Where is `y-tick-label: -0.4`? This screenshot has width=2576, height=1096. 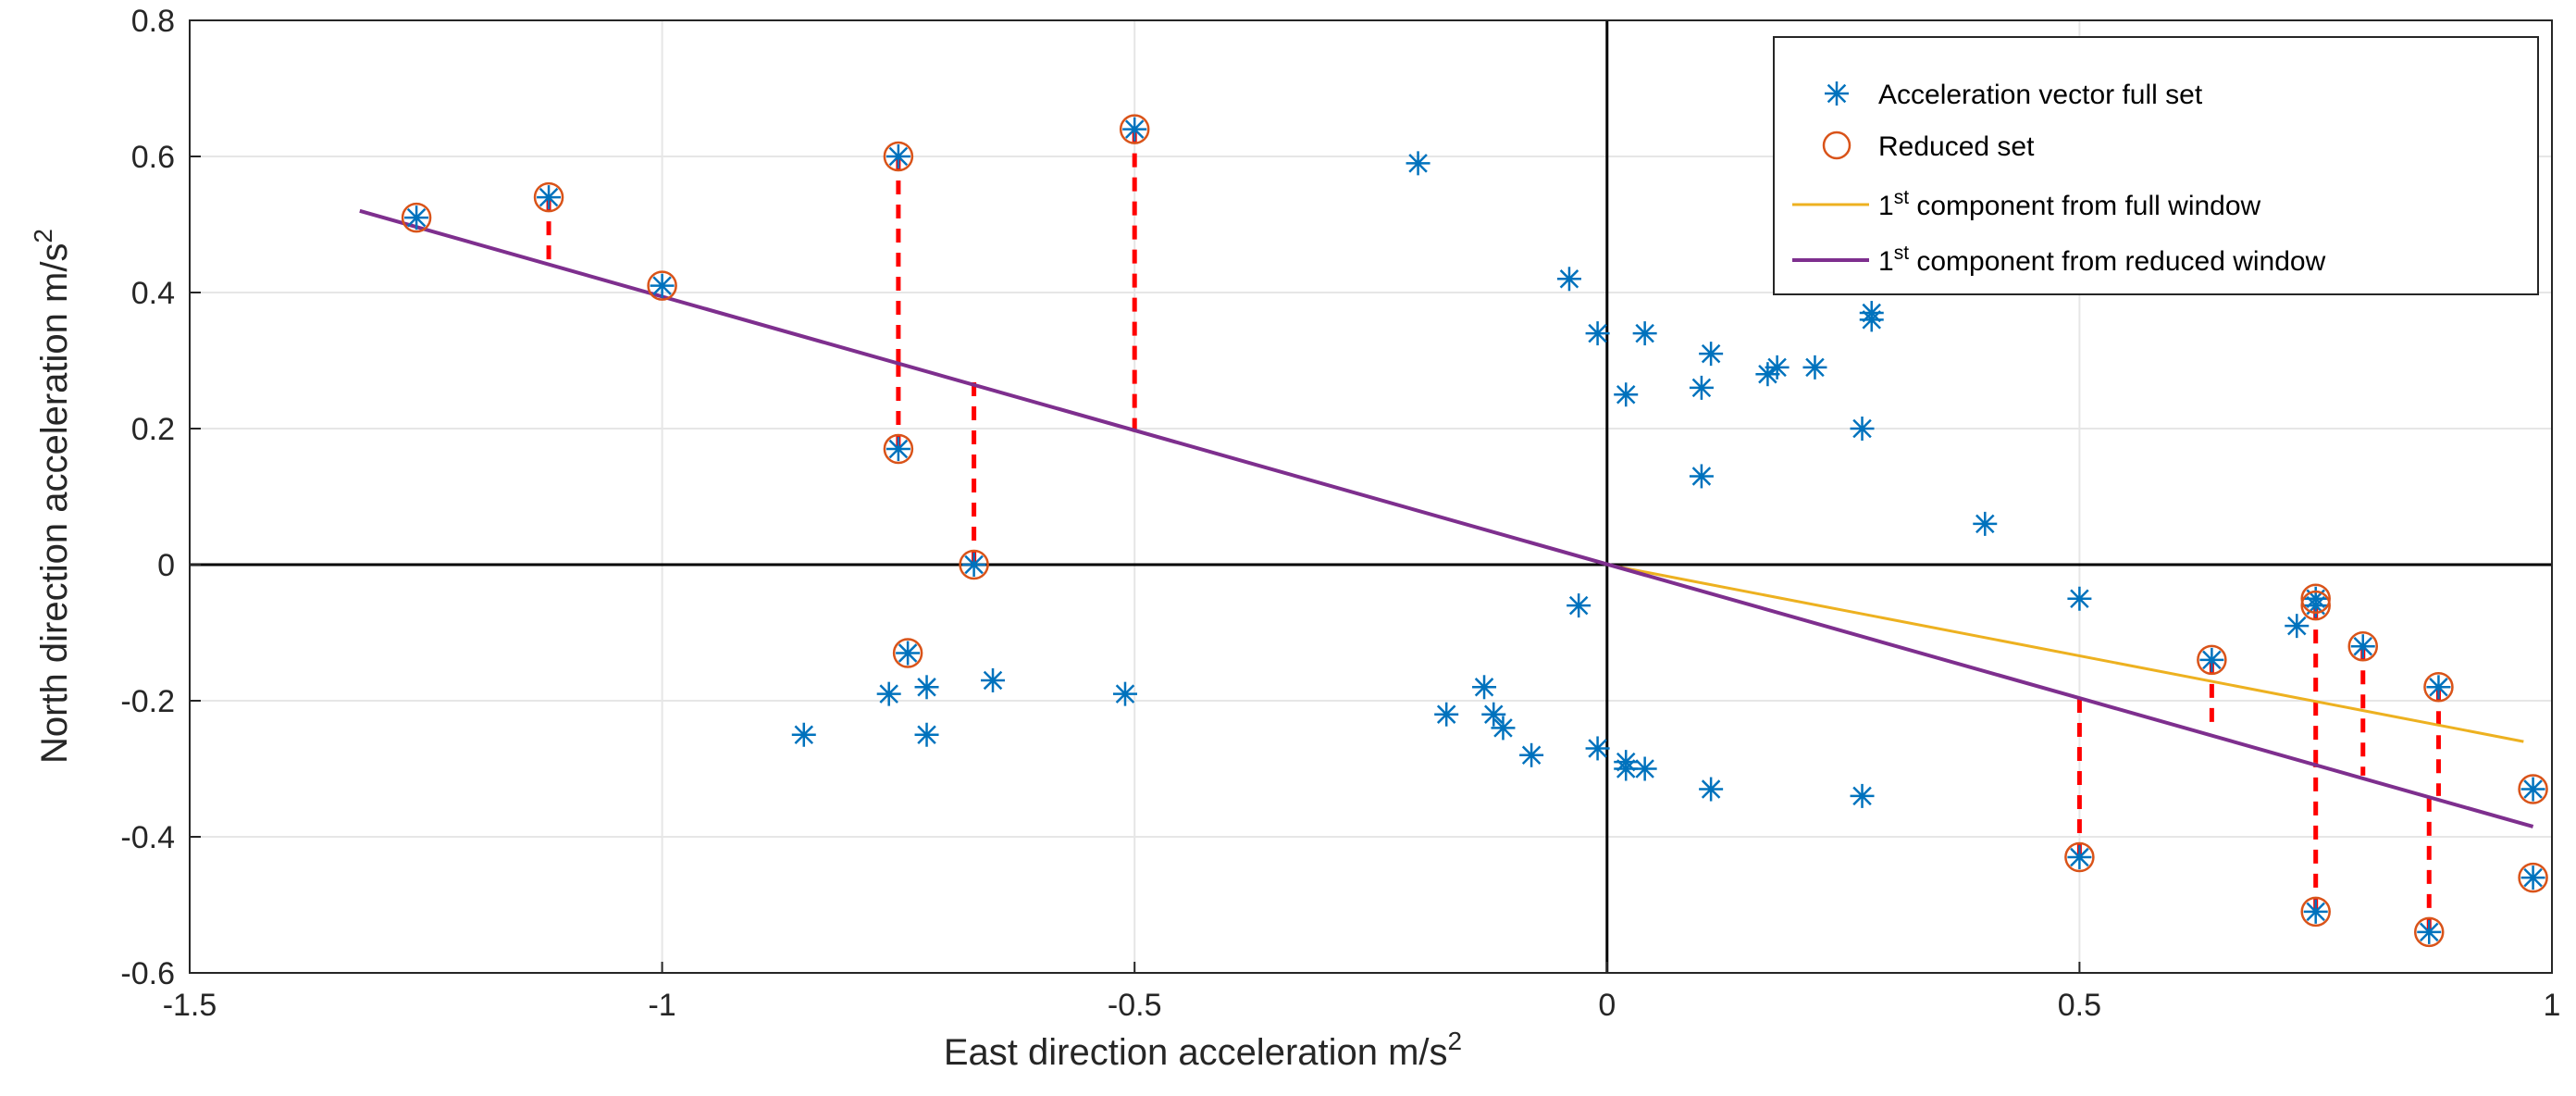 y-tick-label: -0.4 is located at coordinates (147, 837).